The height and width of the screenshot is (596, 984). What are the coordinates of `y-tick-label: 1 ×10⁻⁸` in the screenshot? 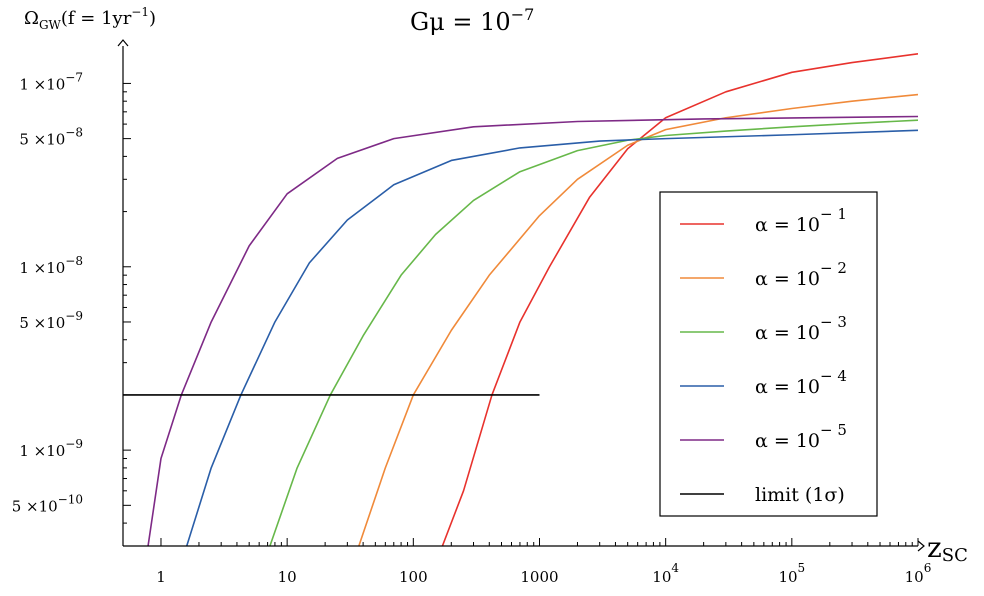 It's located at (51, 265).